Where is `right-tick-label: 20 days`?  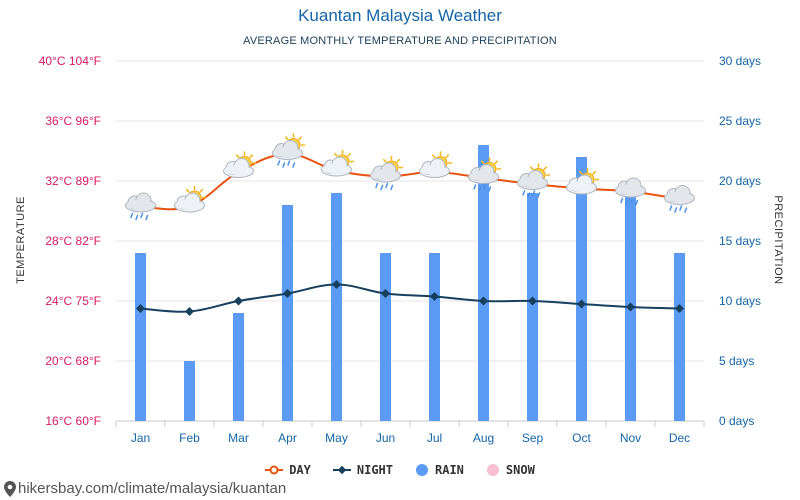 right-tick-label: 20 days is located at coordinates (740, 181).